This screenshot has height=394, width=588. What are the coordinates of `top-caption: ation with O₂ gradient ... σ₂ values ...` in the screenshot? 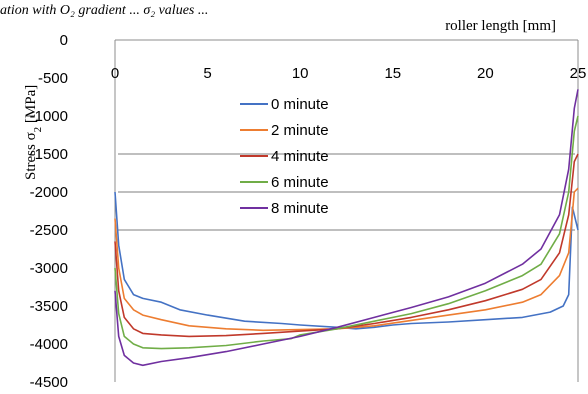 It's located at (104, 10).